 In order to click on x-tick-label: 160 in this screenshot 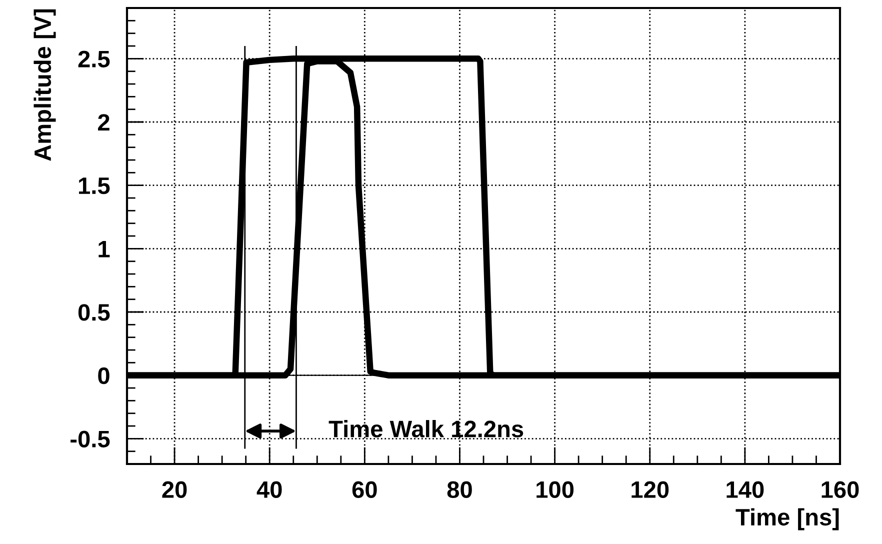, I will do `click(840, 489)`.